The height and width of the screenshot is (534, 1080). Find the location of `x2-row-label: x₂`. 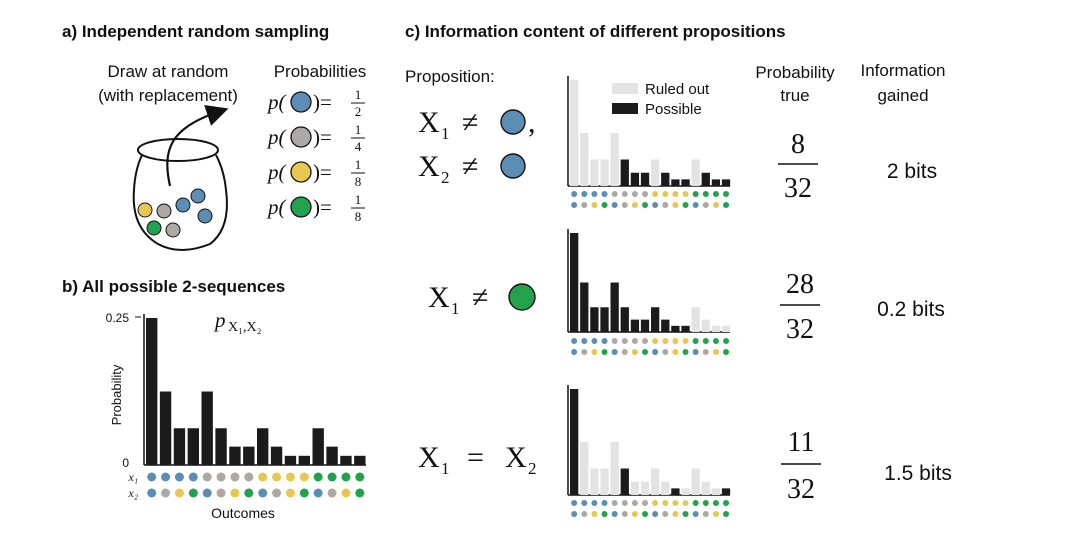

x2-row-label: x₂ is located at coordinates (133, 493).